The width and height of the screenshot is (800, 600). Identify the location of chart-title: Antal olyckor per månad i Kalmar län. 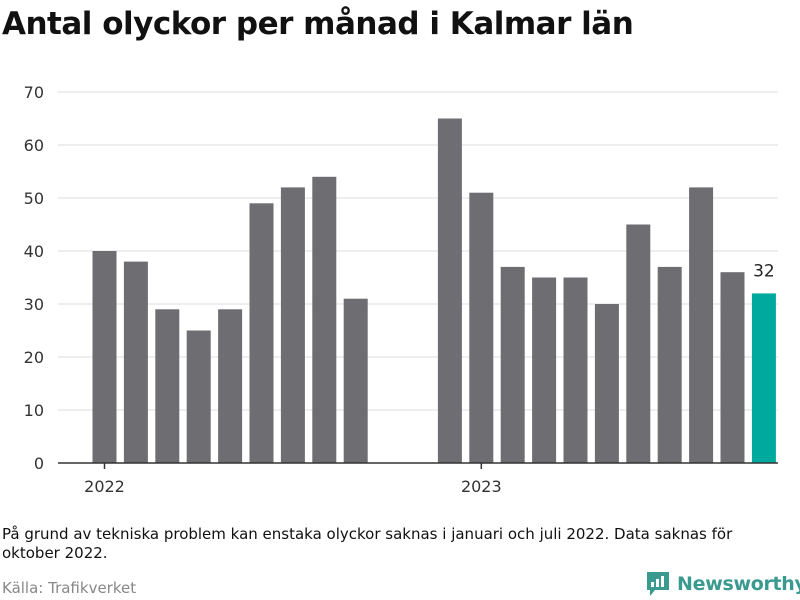
(318, 24).